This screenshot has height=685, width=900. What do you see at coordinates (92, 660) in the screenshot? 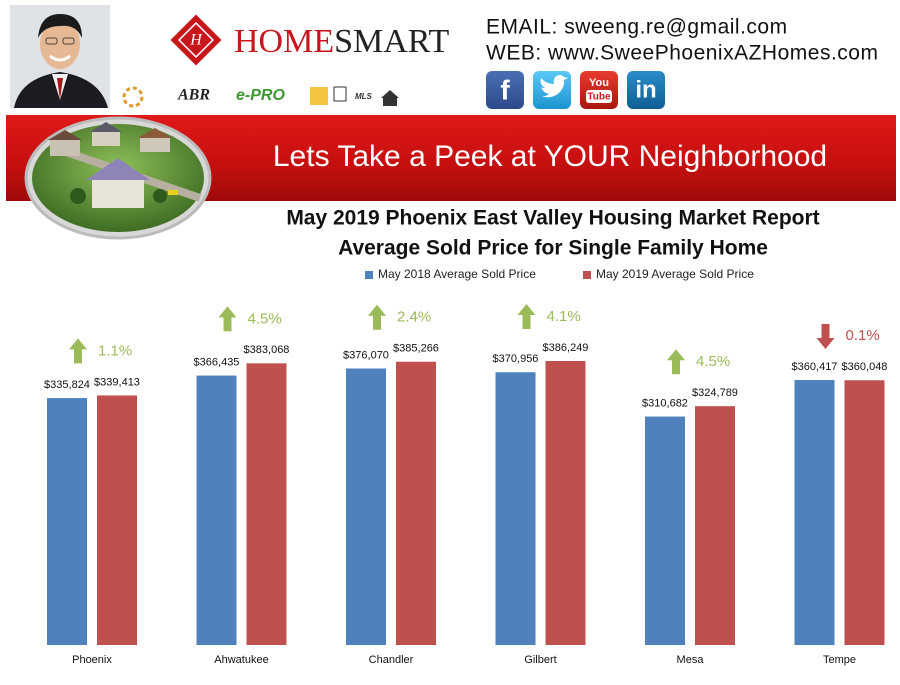
I see `x-tick-label: Phoenix` at bounding box center [92, 660].